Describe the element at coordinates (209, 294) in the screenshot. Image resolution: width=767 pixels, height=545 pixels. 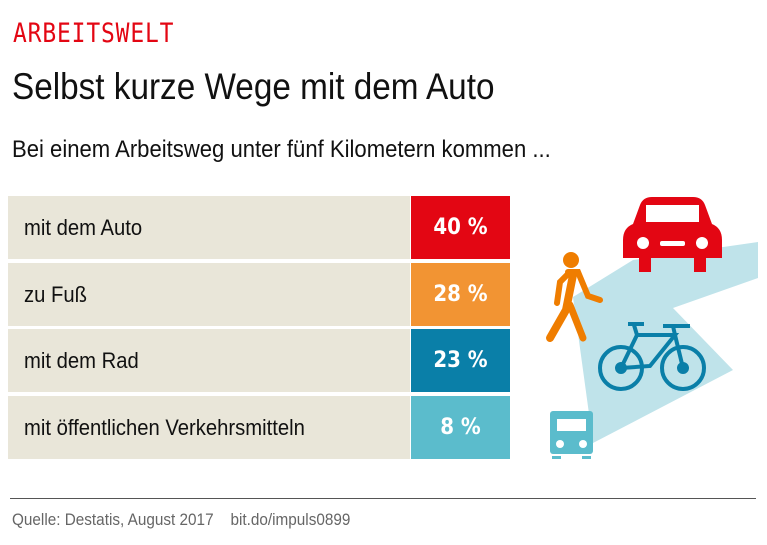
I see `category-cell: zu Fuß` at that location.